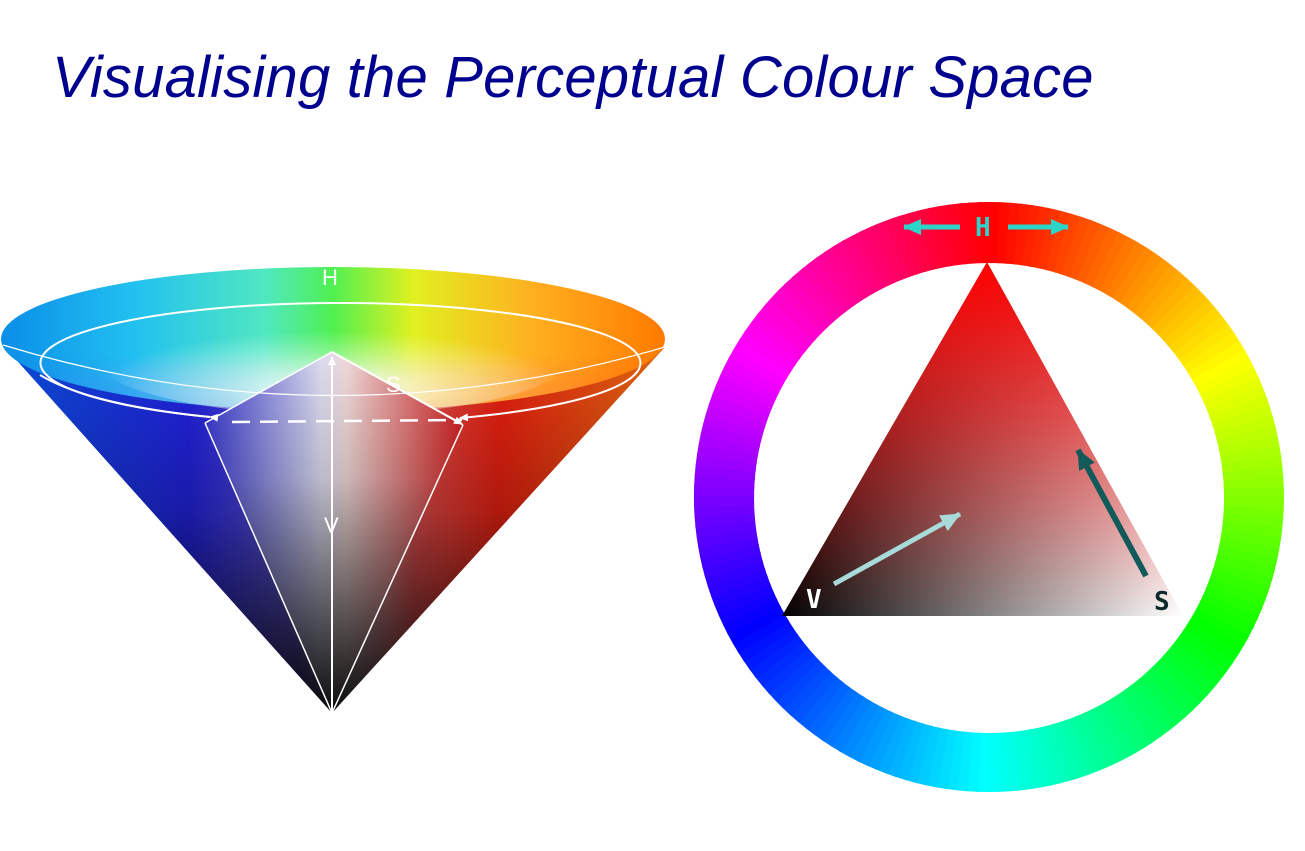 The height and width of the screenshot is (851, 1305). I want to click on cone-hue-ring, so click(340, 361).